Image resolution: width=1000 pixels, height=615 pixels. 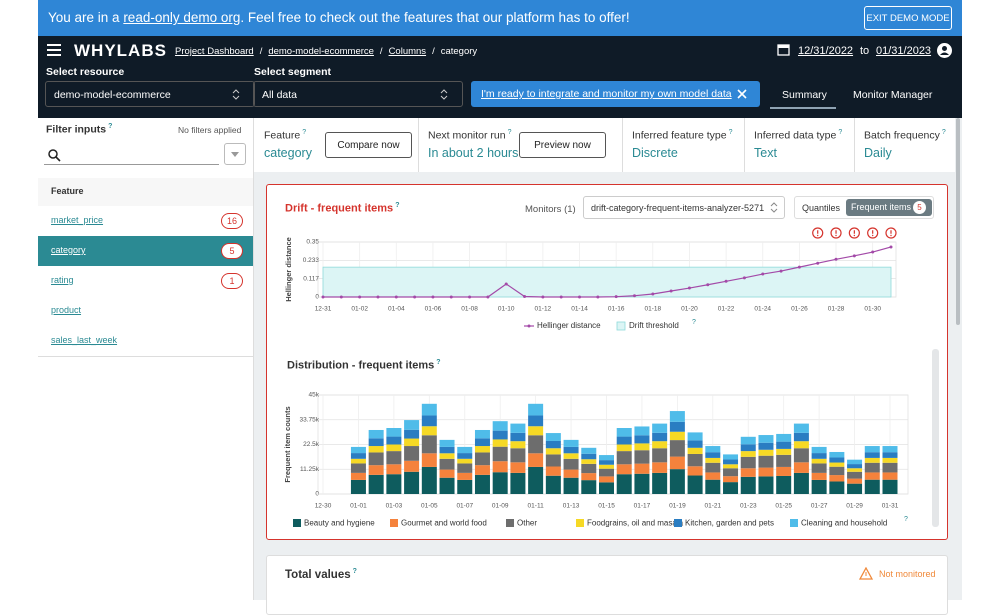 What do you see at coordinates (907, 574) in the screenshot?
I see `total-status: Not monitored` at bounding box center [907, 574].